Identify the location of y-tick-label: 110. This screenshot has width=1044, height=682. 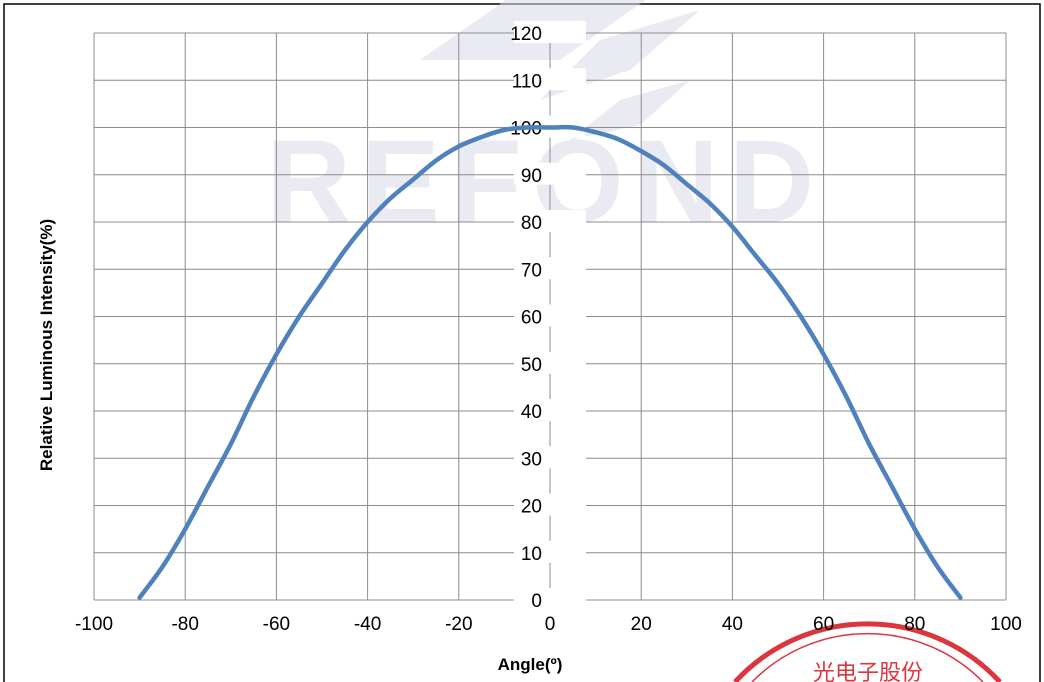
(527, 81).